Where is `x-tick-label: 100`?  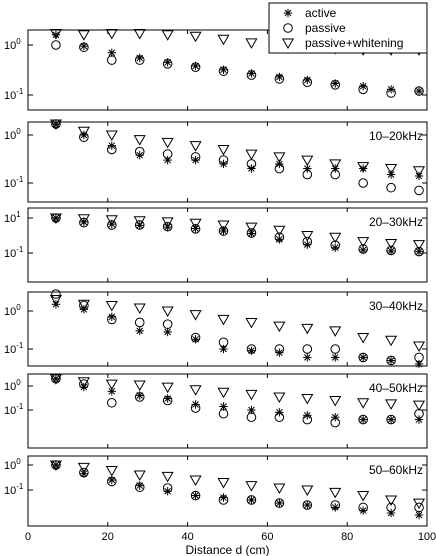
x-tick-label: 100 is located at coordinates (427, 537).